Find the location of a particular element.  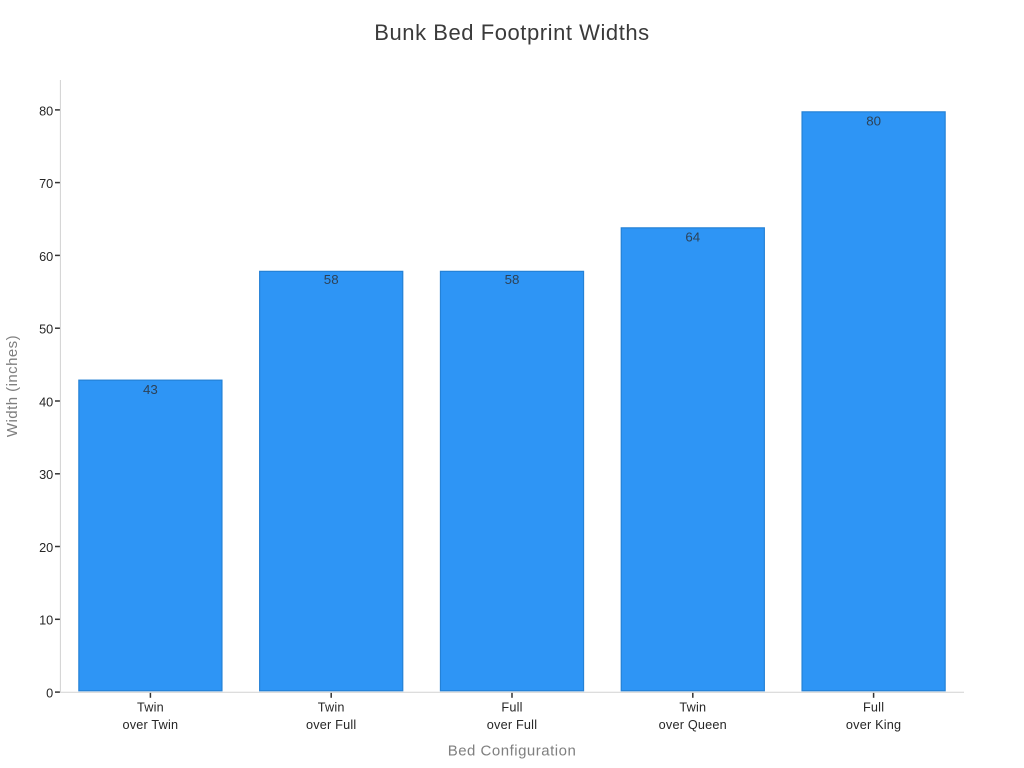

svg-text: 40 is located at coordinates (46, 402).